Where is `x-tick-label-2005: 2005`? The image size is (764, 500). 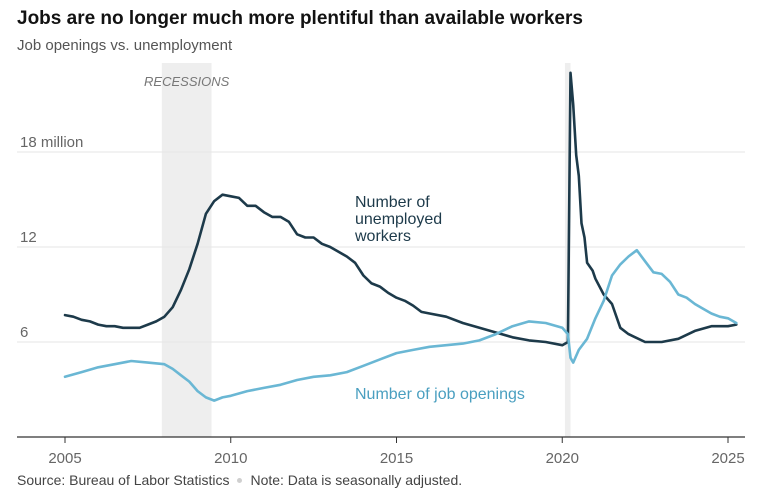 x-tick-label-2005: 2005 is located at coordinates (64, 458).